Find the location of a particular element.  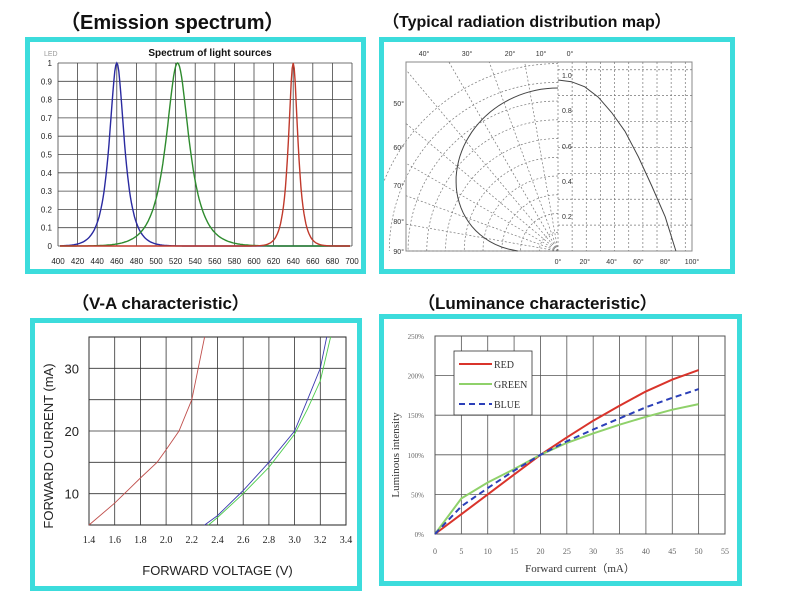

radial-label: 0.6 is located at coordinates (567, 147).